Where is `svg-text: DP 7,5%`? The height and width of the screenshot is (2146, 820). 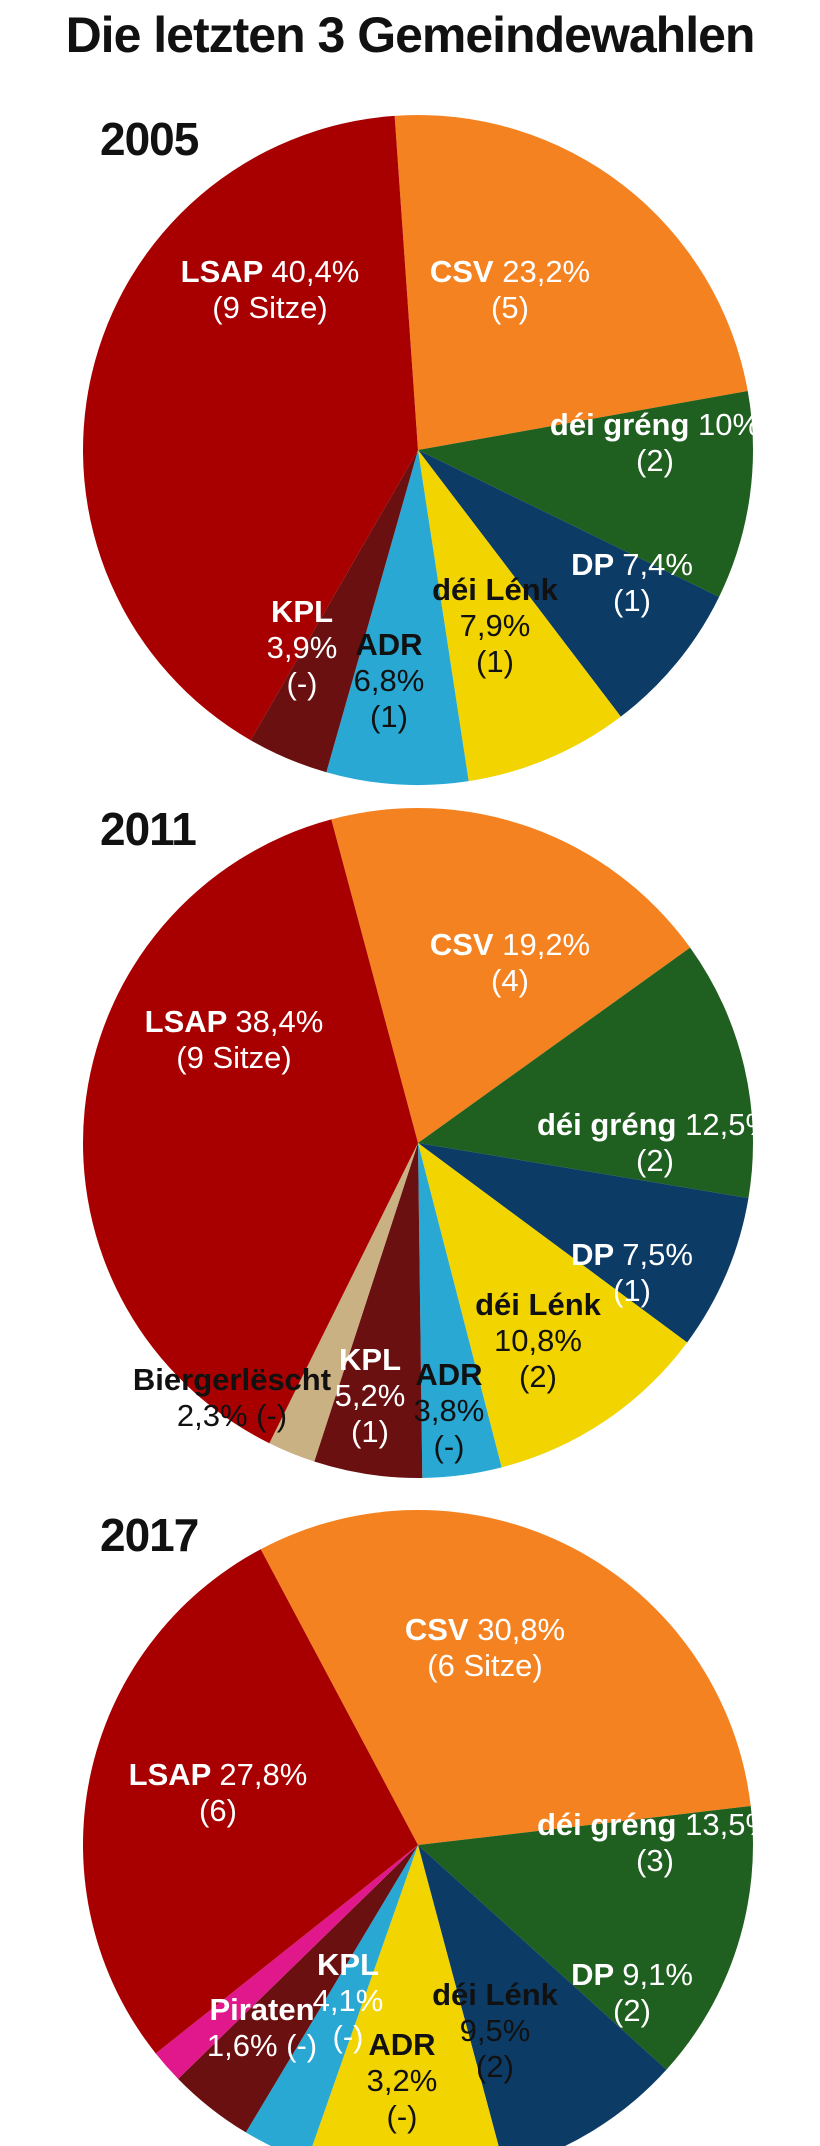
svg-text: DP 7,5% is located at coordinates (632, 1254).